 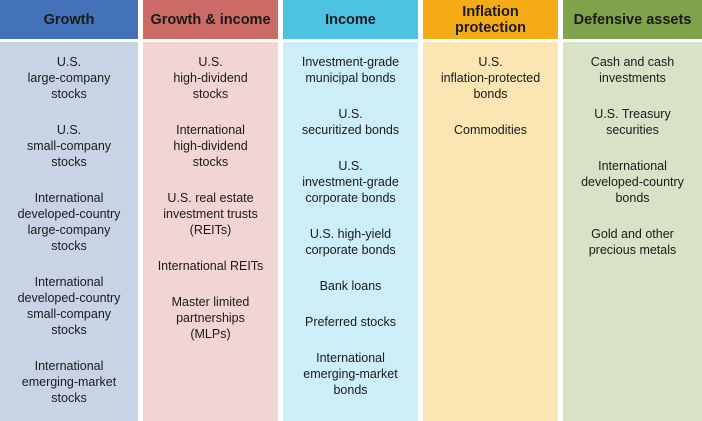 What do you see at coordinates (632, 19) in the screenshot?
I see `column-header-defensive-assets: Defensive assets` at bounding box center [632, 19].